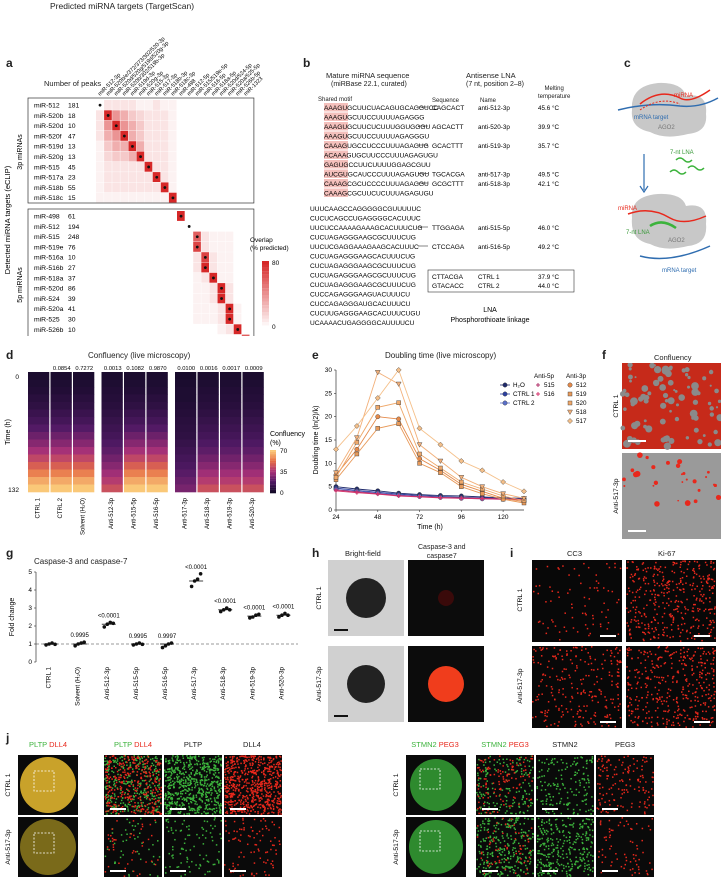  I want to click on x-label: CTRL 2, so click(61, 507).